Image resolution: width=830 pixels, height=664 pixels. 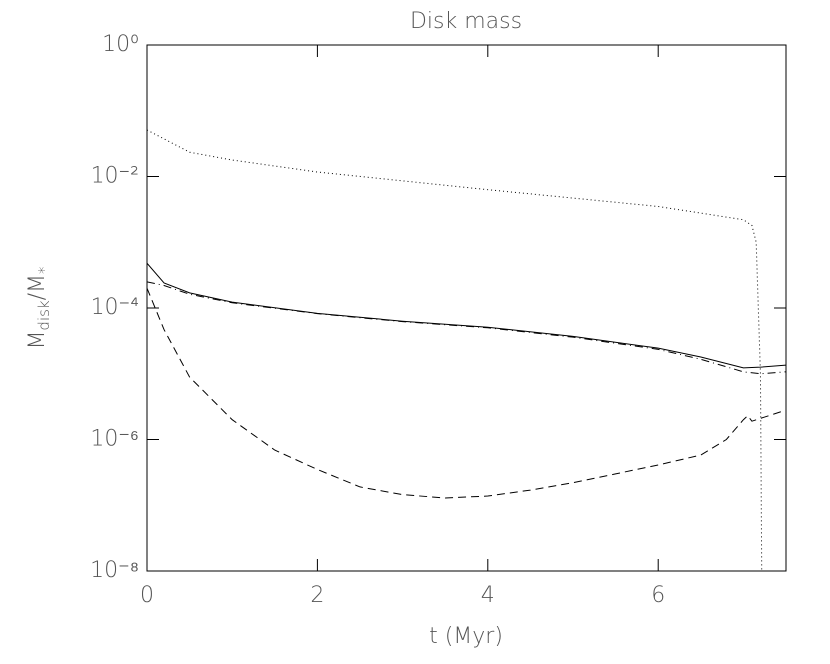 I want to click on y-tick-label: 10⁻⁶, so click(x=114, y=439).